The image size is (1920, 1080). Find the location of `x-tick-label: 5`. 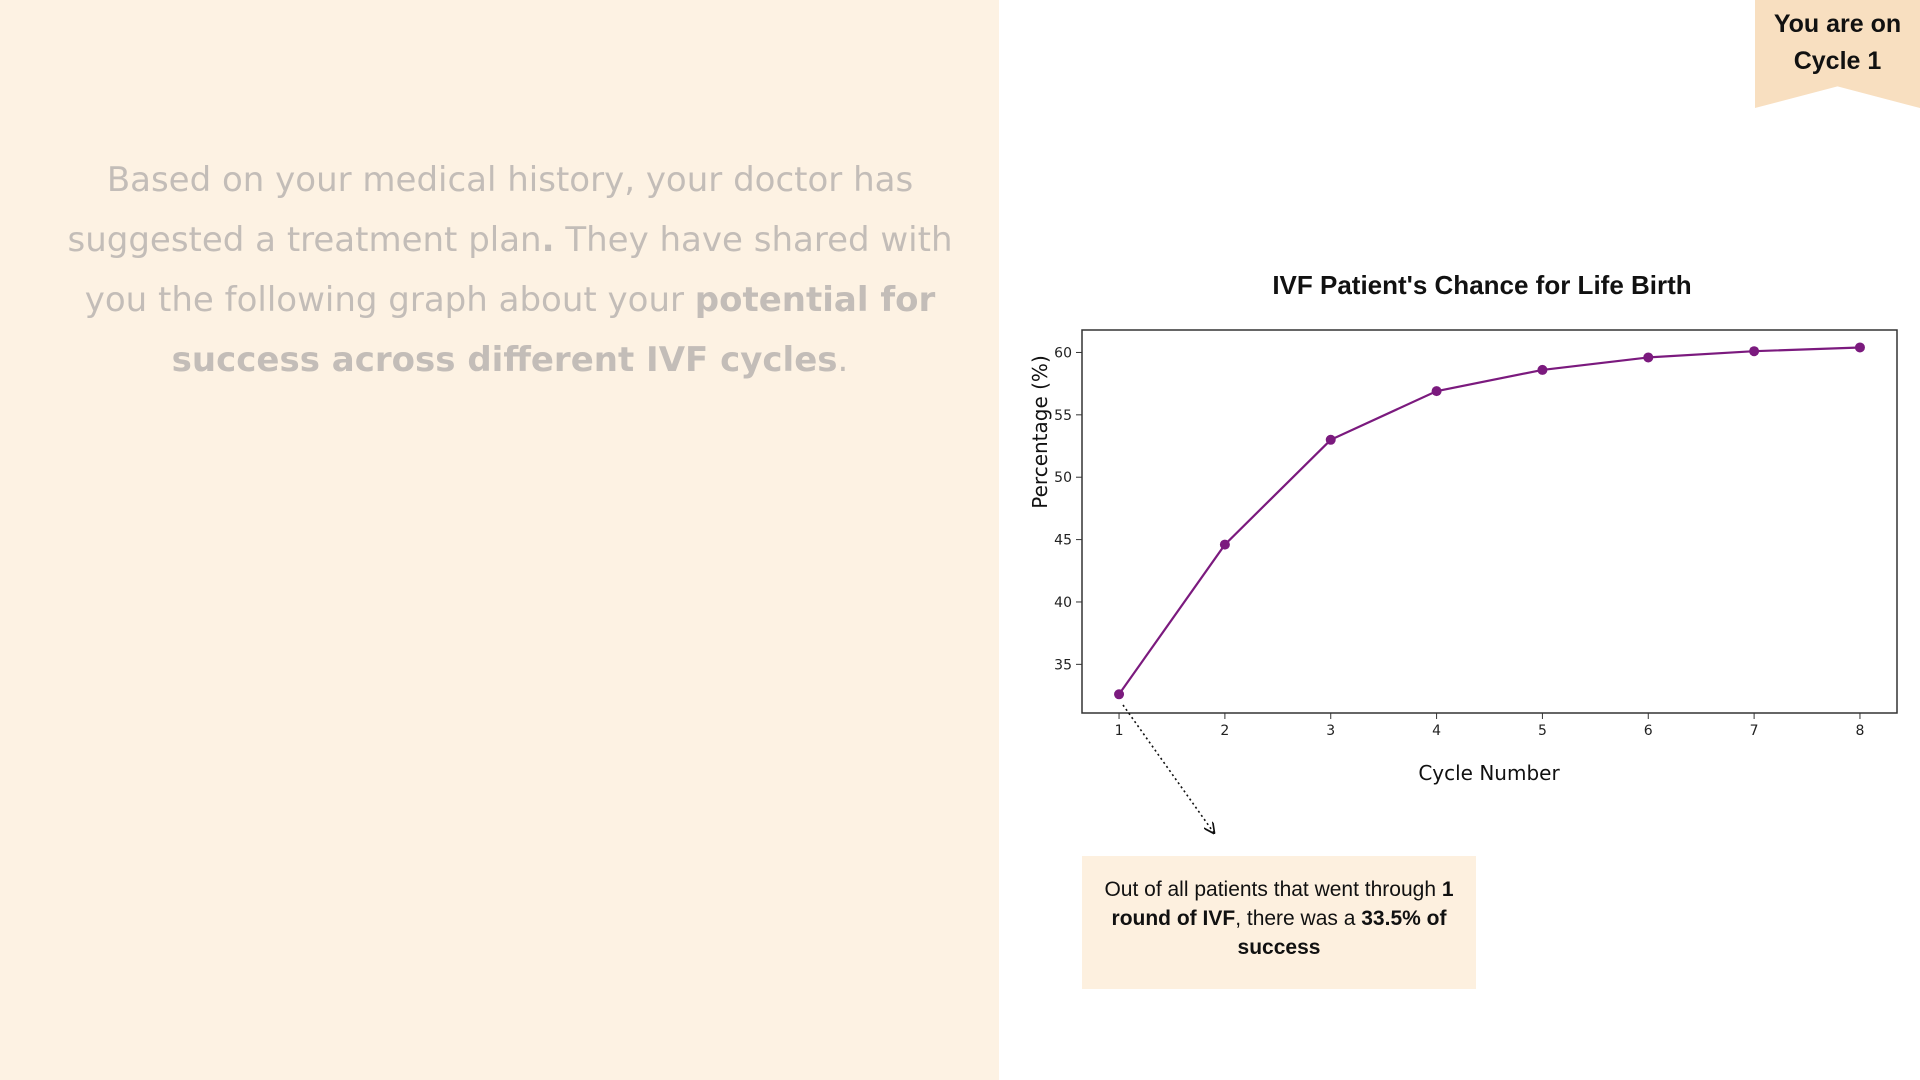

x-tick-label: 5 is located at coordinates (1542, 731).